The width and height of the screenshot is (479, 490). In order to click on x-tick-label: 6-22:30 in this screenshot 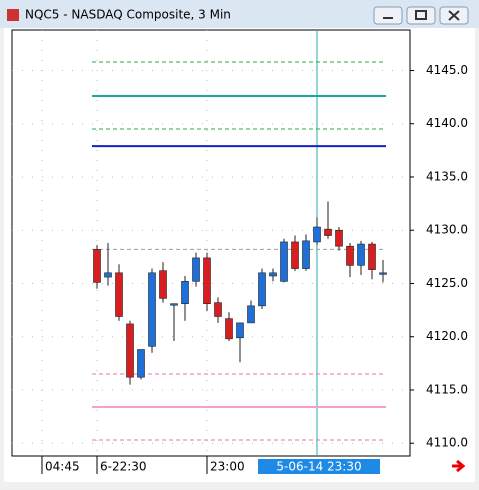, I will do `click(123, 467)`.